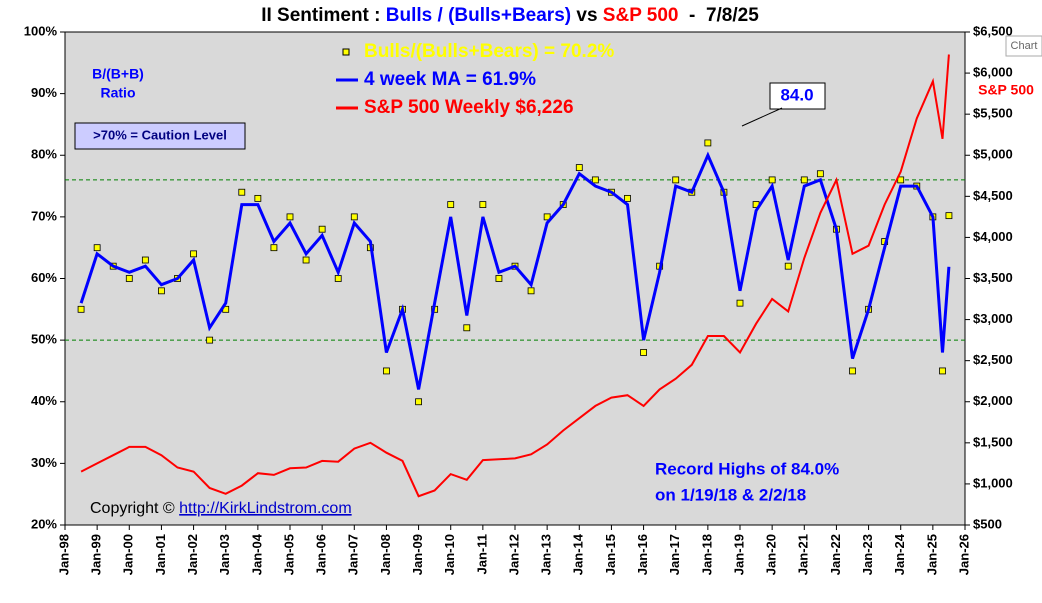 Image resolution: width=1042 pixels, height=603 pixels. I want to click on x-tick-label: Jan-02, so click(192, 554).